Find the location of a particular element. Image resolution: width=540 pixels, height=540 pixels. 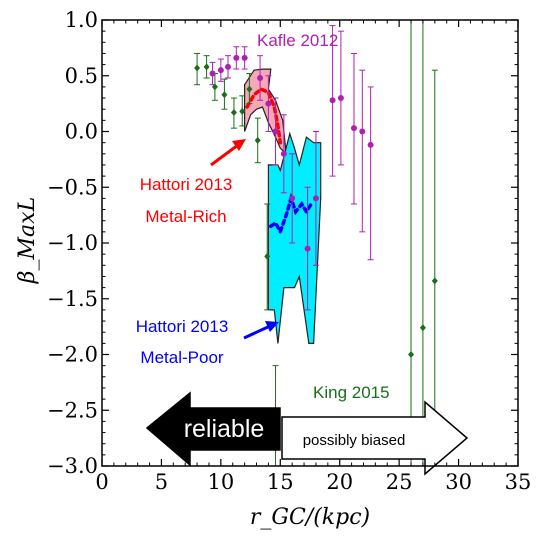

pointer-arrow-metal-rich is located at coordinates (224, 155).